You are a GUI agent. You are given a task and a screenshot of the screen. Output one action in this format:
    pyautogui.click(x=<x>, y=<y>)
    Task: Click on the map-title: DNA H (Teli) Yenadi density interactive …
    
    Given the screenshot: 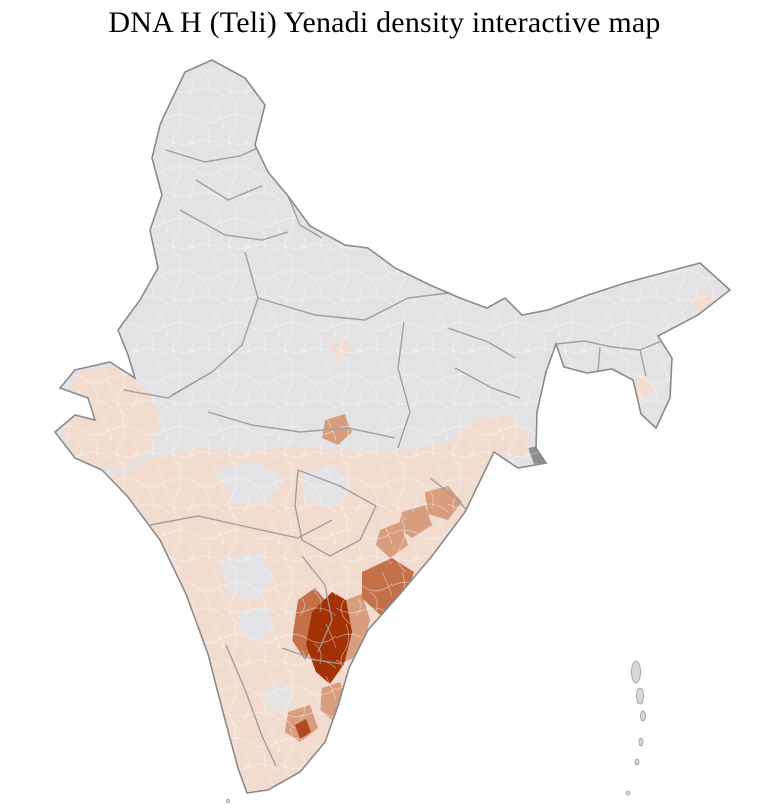 What is the action you would take?
    pyautogui.click(x=384, y=22)
    